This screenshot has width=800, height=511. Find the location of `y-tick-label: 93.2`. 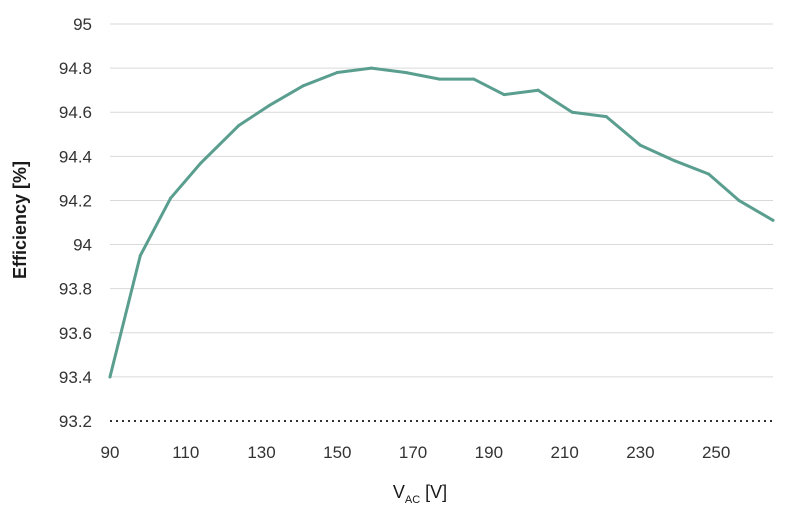

y-tick-label: 93.2 is located at coordinates (75, 421).